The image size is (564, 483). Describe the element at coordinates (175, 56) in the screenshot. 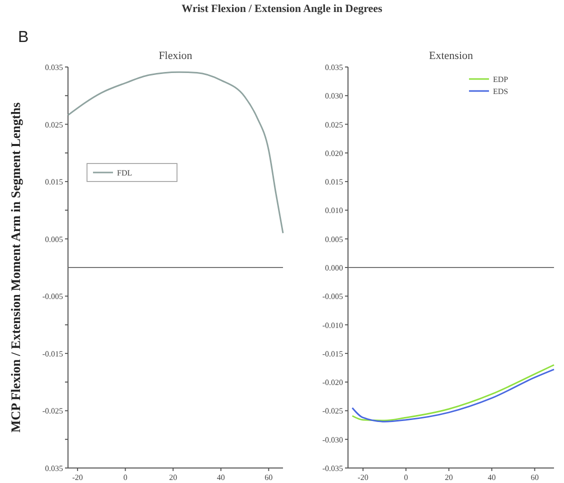

I see `chart-title: Flexion` at that location.